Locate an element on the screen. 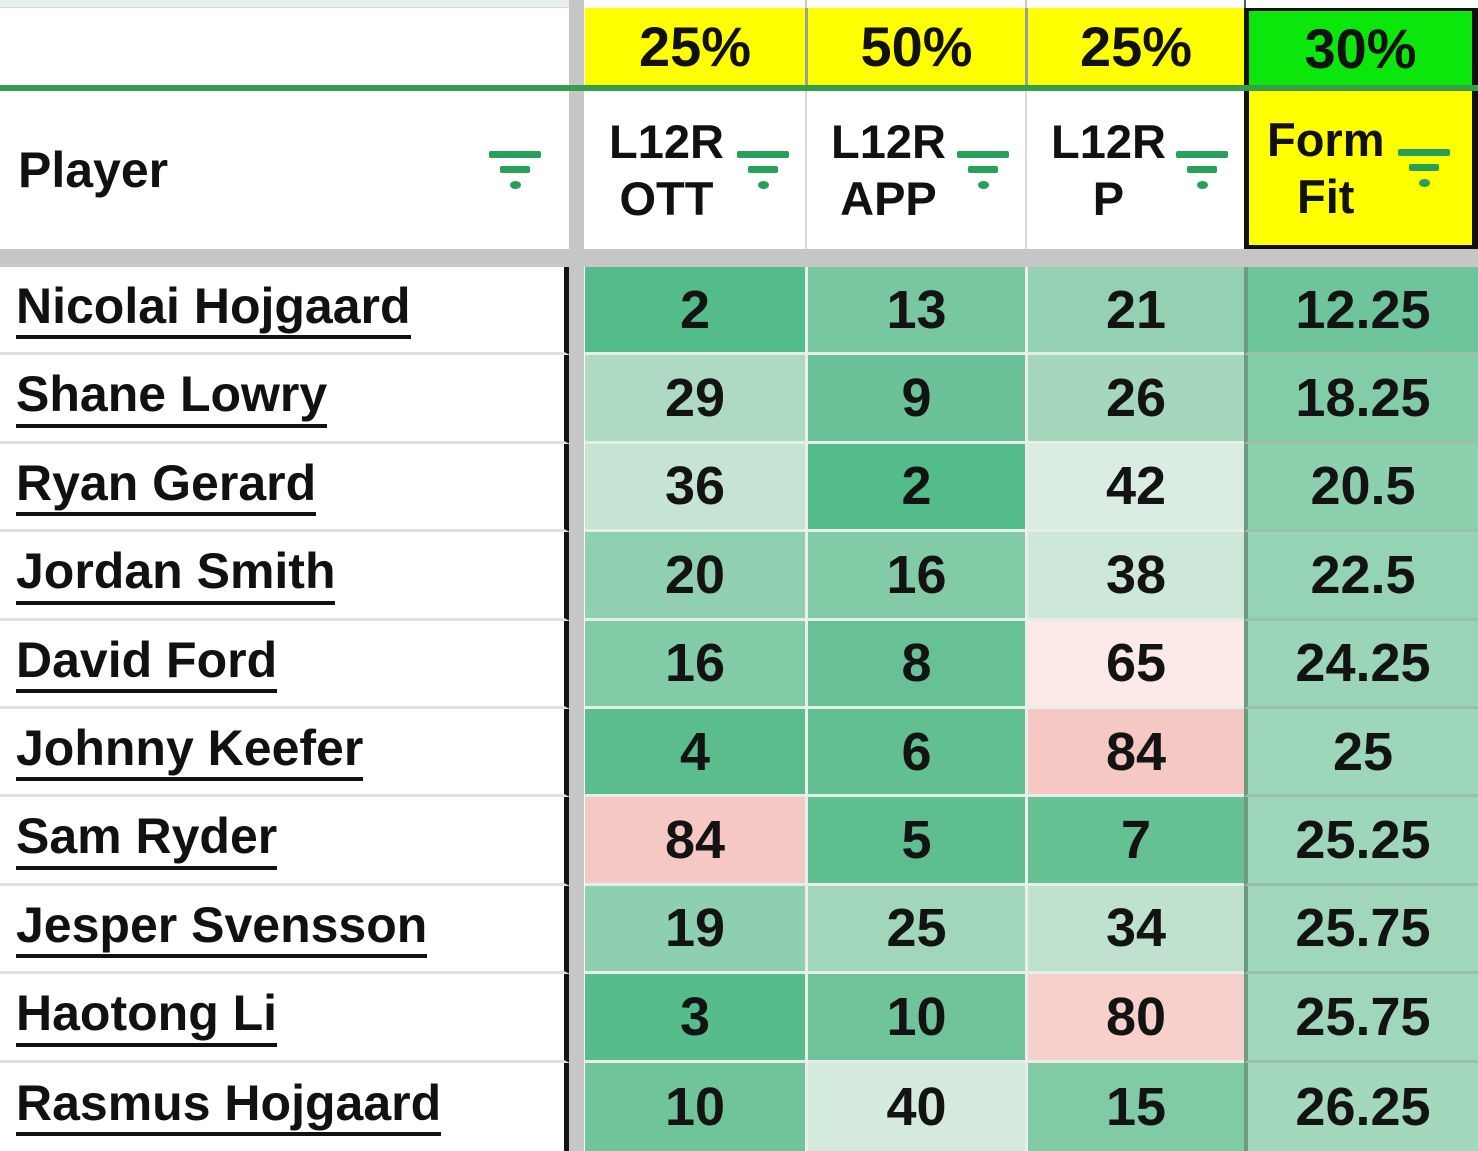 The height and width of the screenshot is (1151, 1478). top-partial-cell-player is located at coordinates (284, 4).